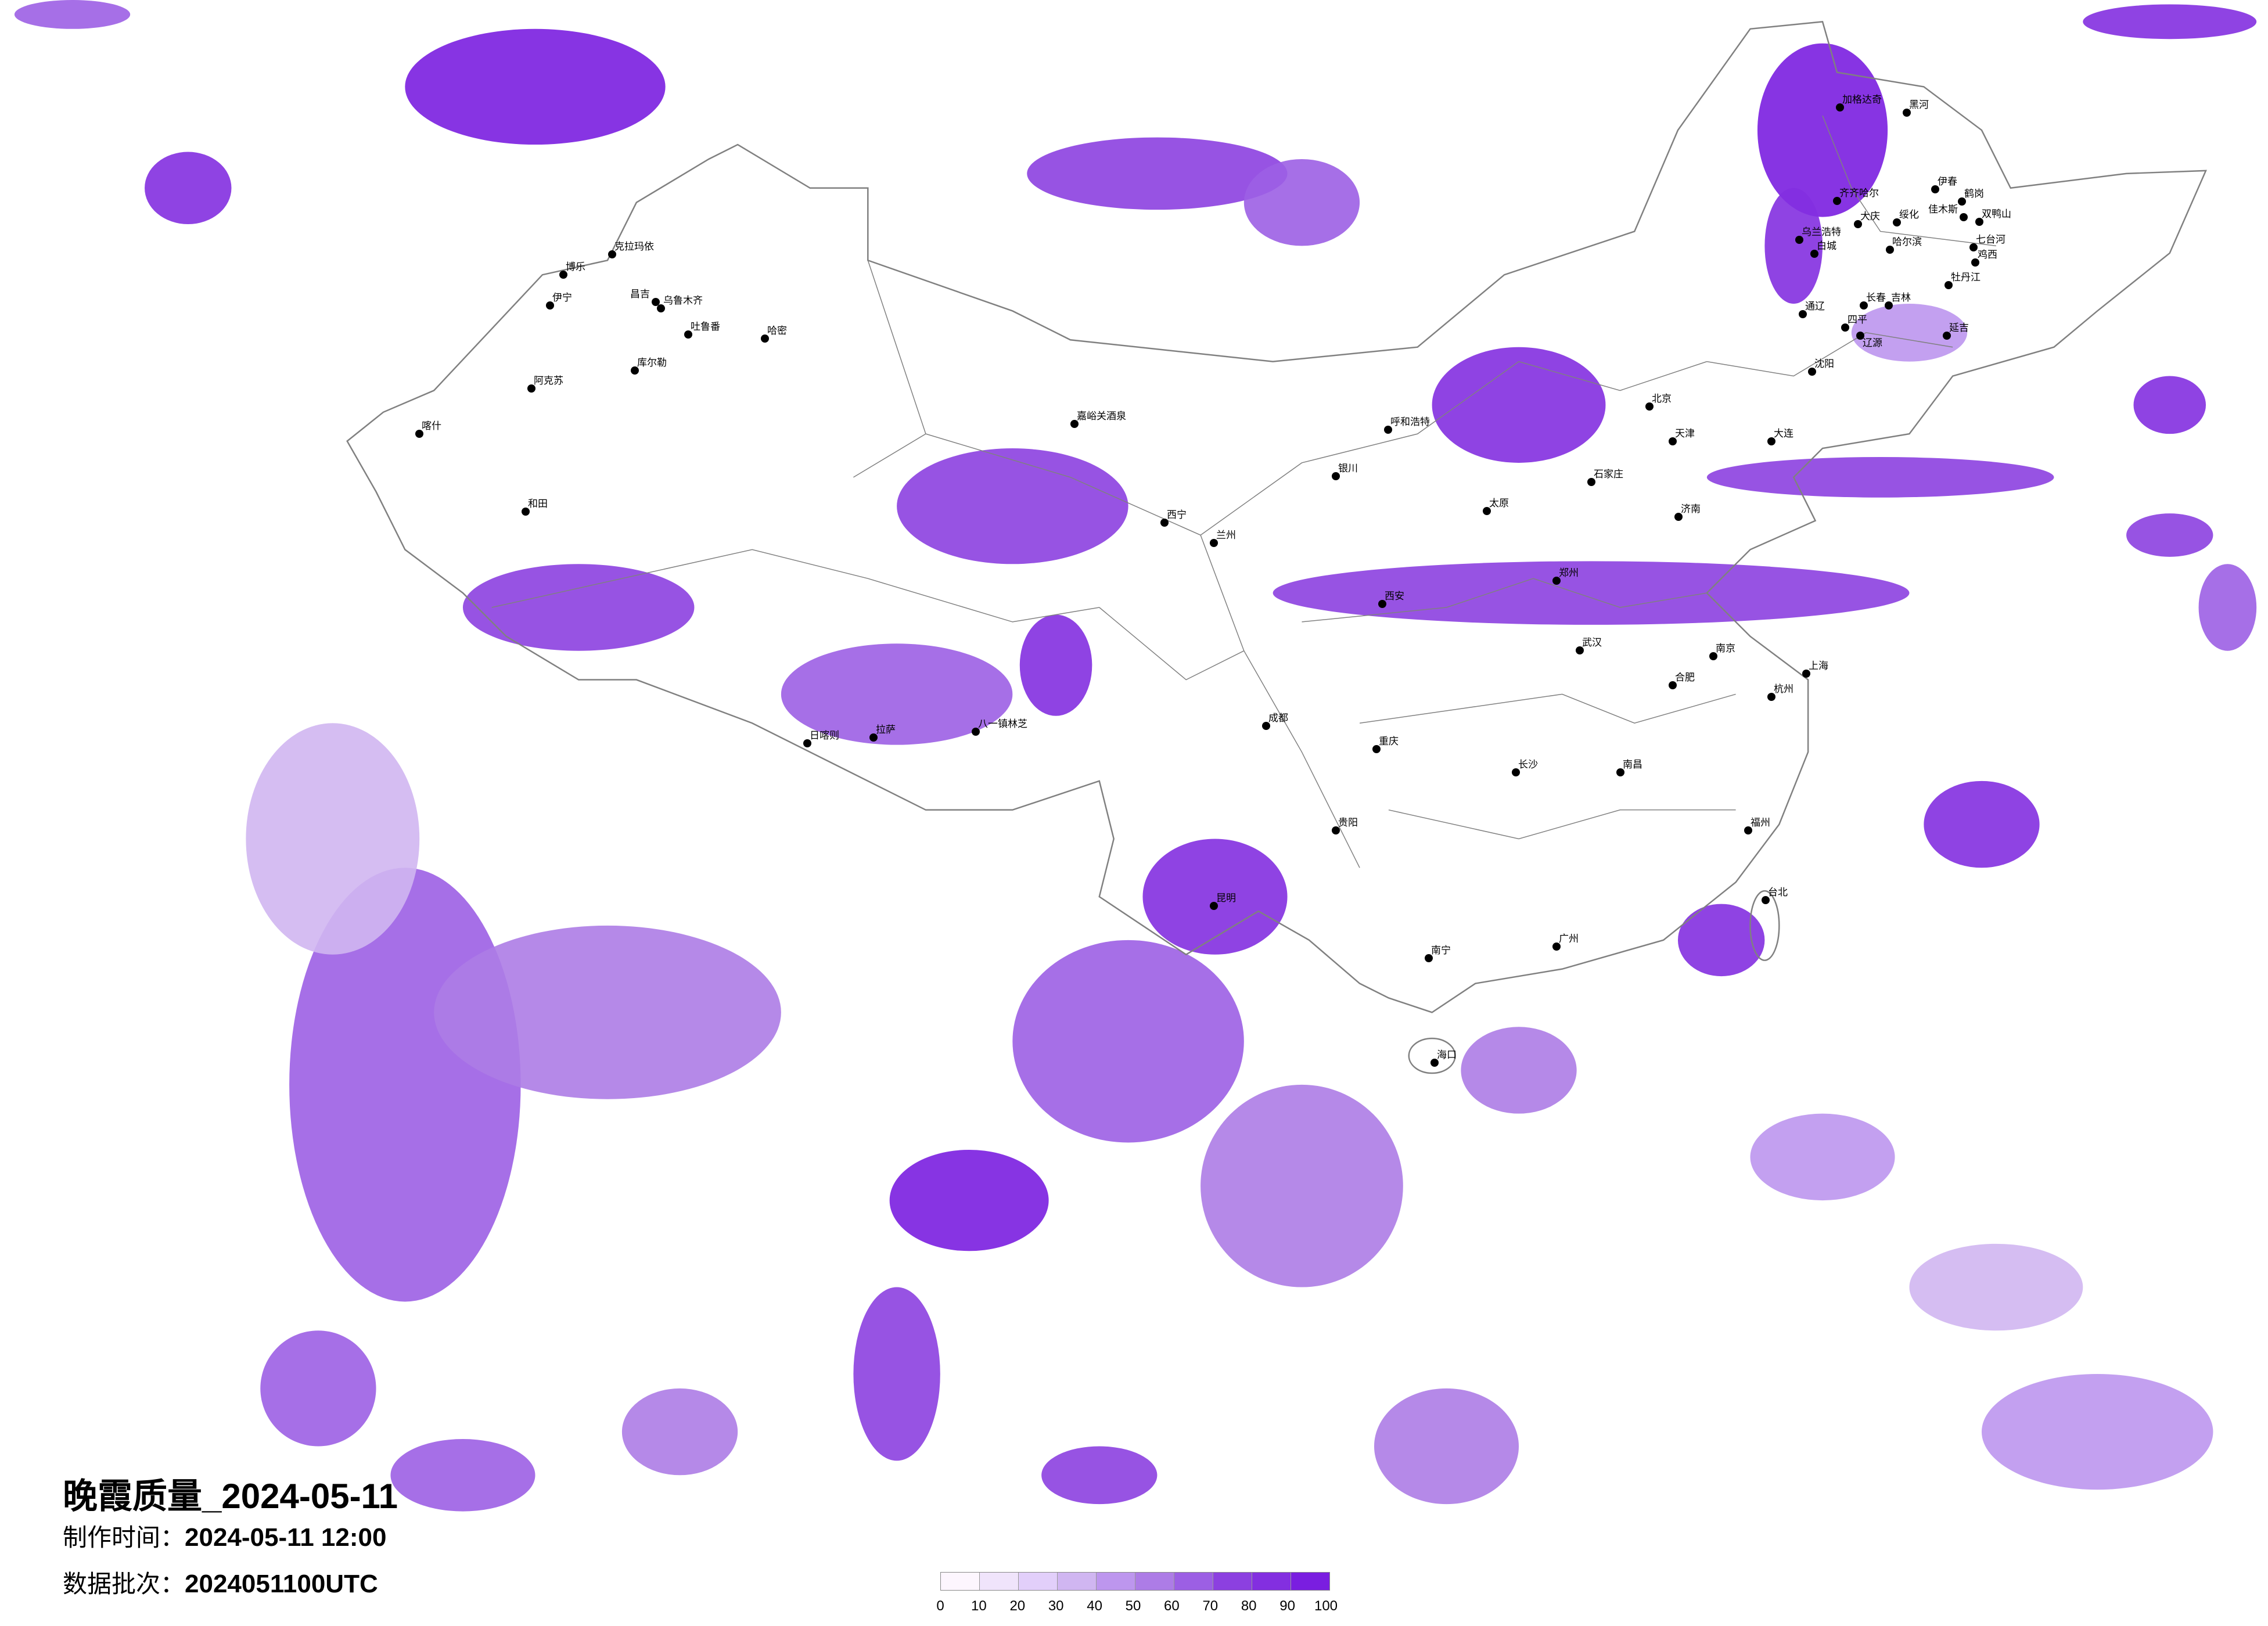 This screenshot has width=2268, height=1626. Describe the element at coordinates (1901, 298) in the screenshot. I see `city-label: 吉林` at that location.